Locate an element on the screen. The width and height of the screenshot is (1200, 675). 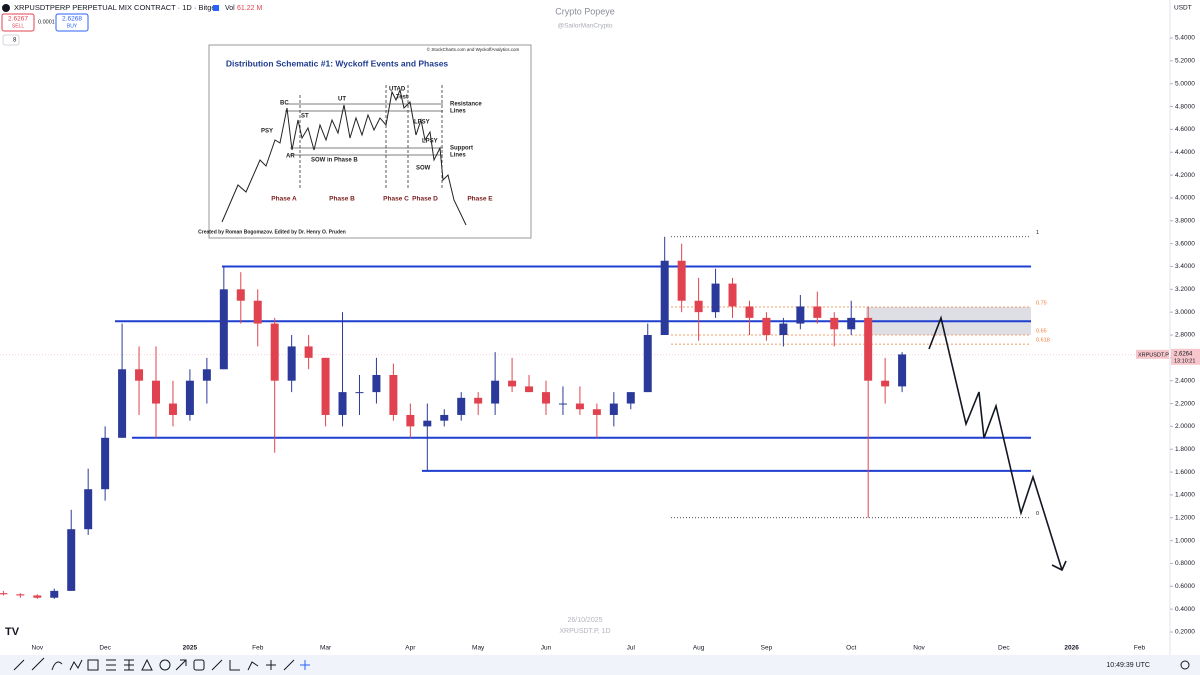
price-tag is located at coordinates (1185, 356).